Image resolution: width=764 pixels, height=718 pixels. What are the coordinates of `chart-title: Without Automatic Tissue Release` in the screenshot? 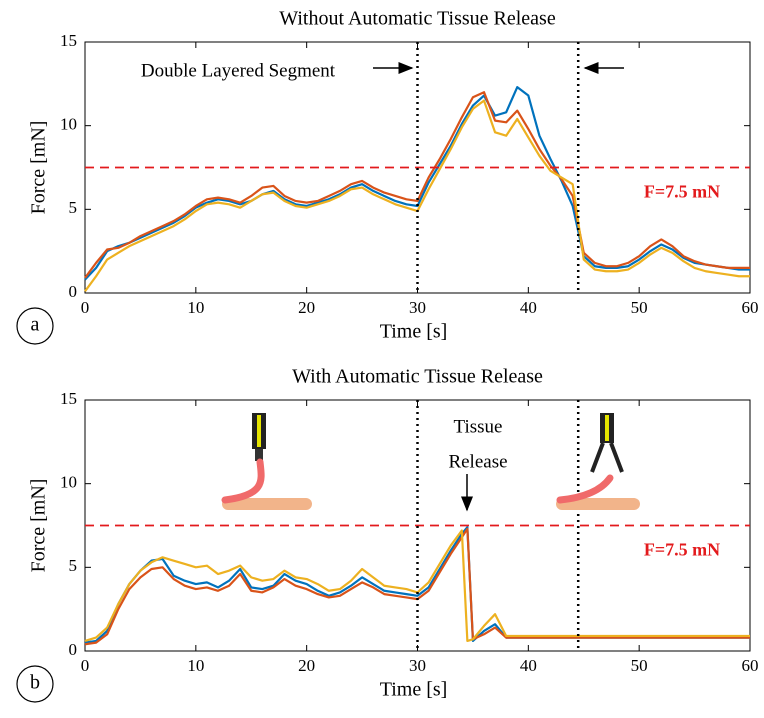 It's located at (417, 19).